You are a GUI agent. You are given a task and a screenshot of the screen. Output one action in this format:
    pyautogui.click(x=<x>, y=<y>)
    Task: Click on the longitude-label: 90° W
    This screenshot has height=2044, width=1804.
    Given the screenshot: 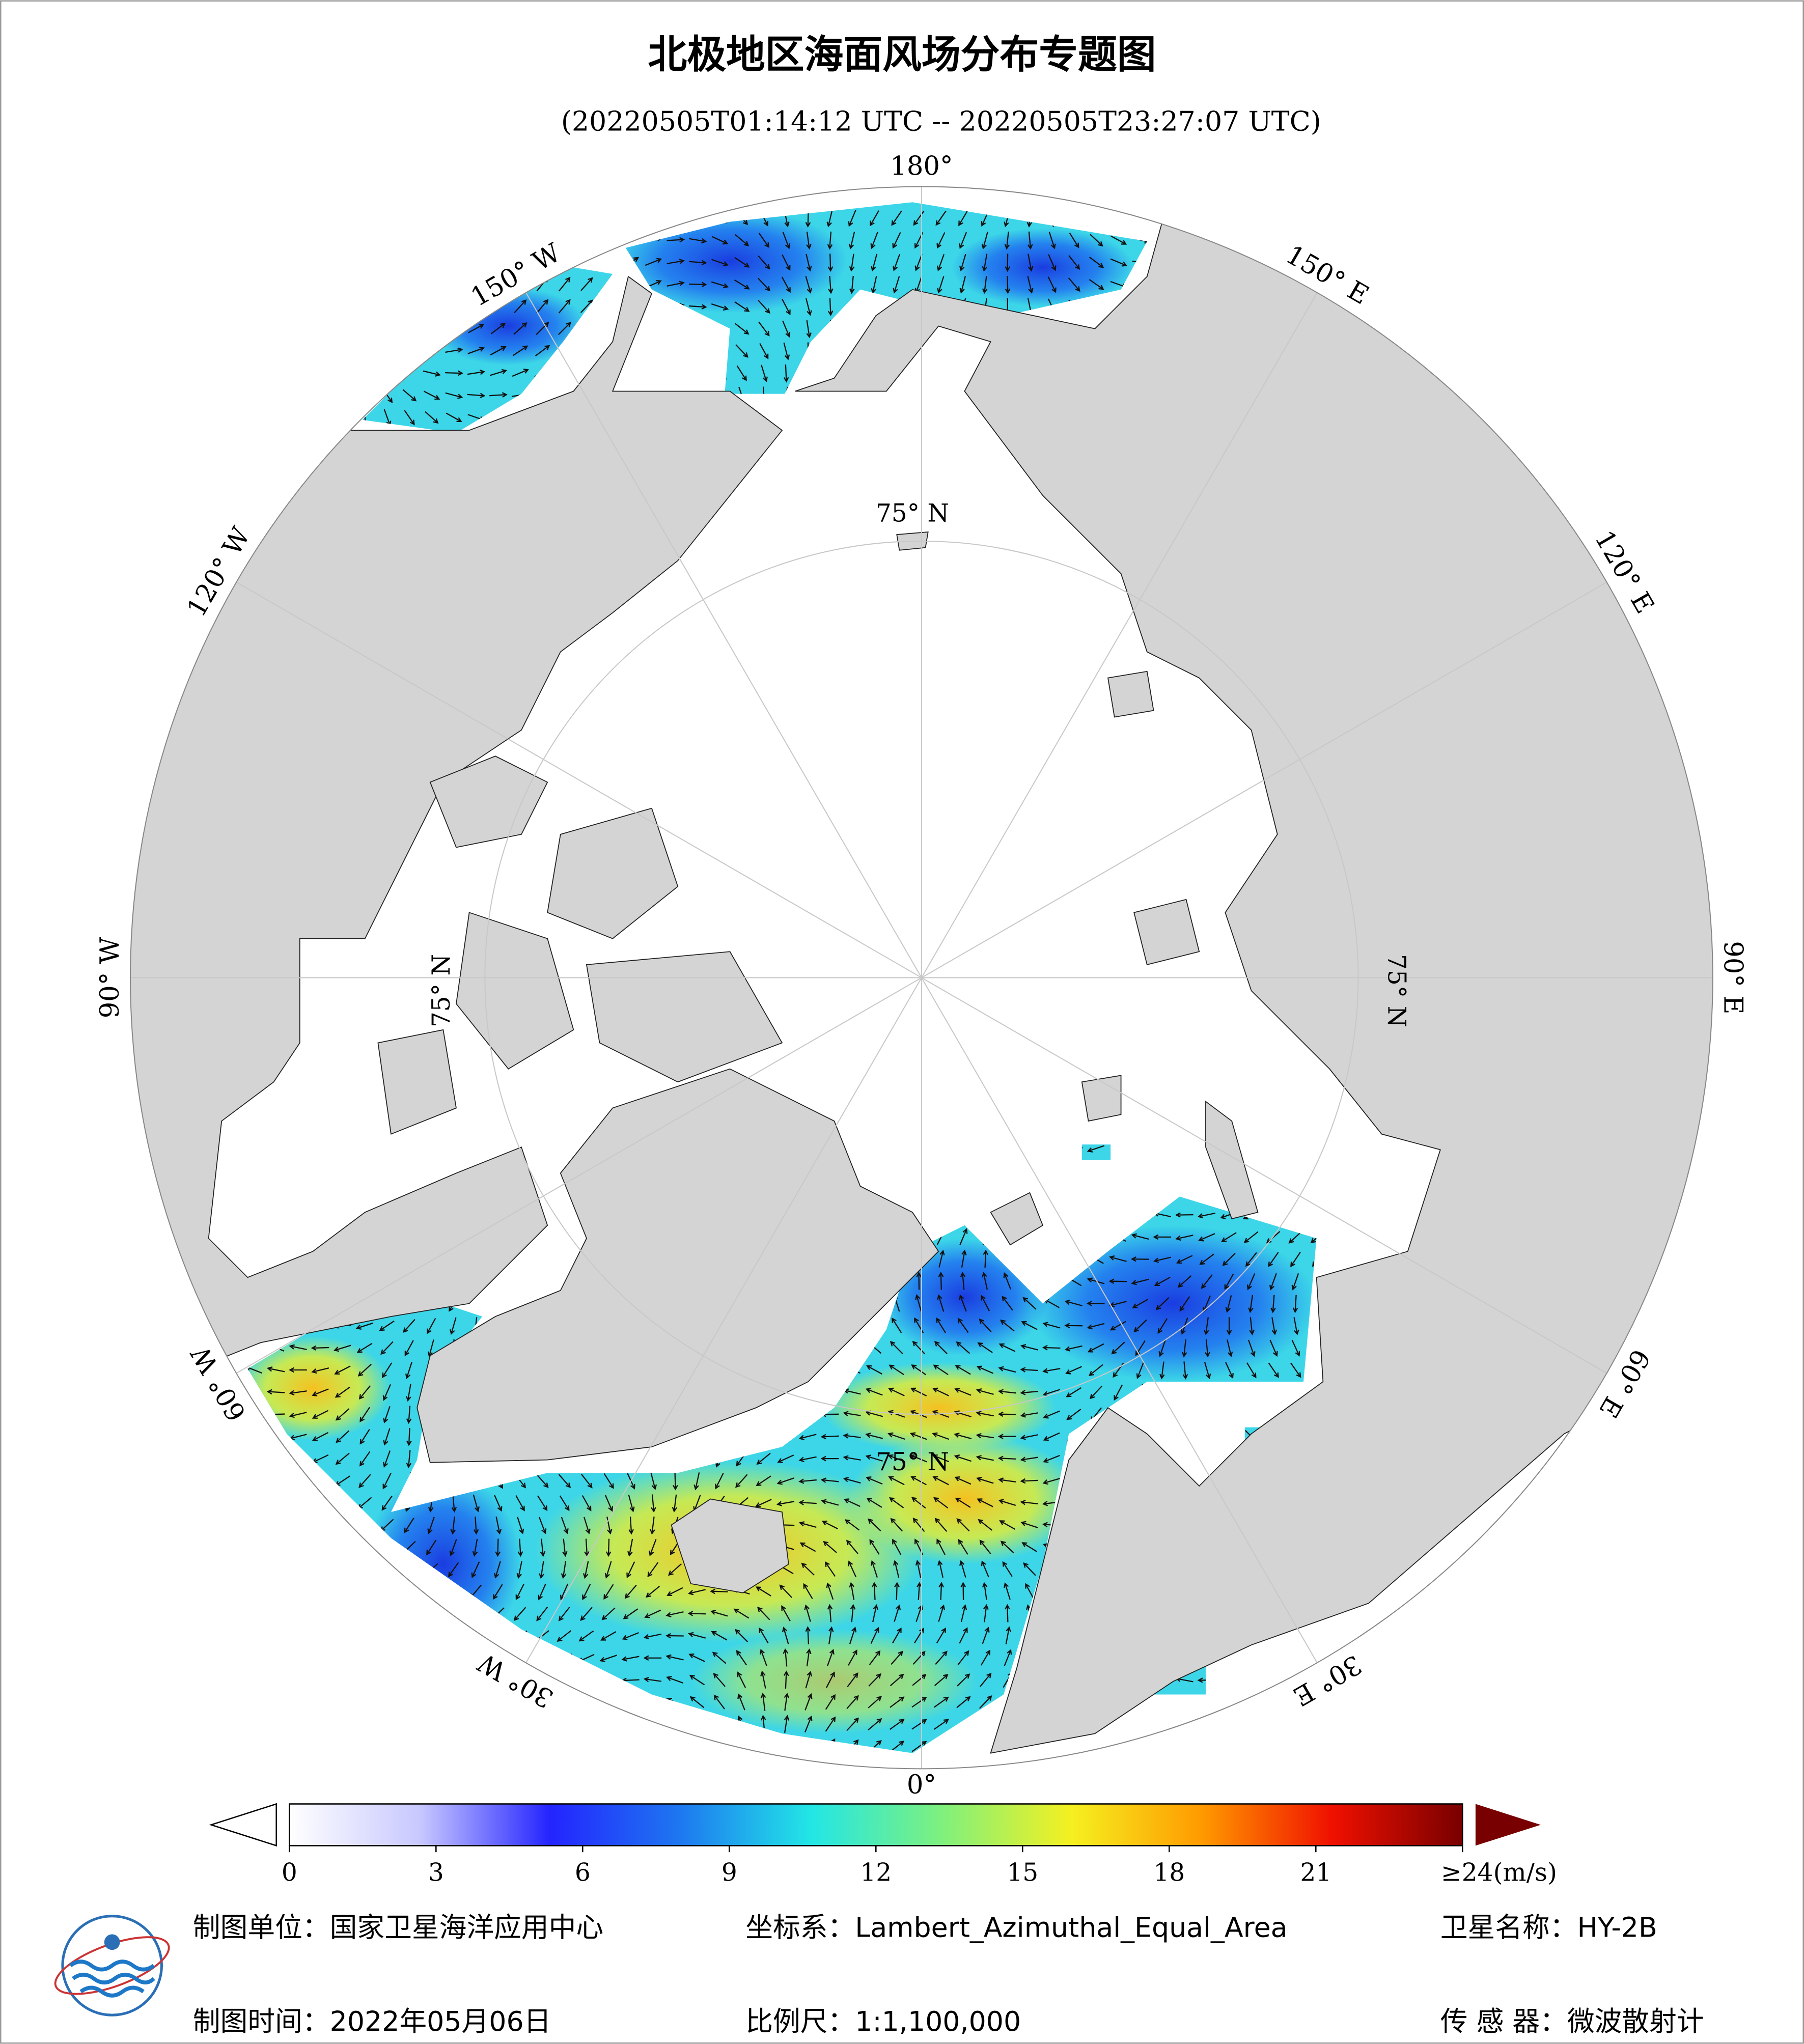 What is the action you would take?
    pyautogui.click(x=110, y=977)
    